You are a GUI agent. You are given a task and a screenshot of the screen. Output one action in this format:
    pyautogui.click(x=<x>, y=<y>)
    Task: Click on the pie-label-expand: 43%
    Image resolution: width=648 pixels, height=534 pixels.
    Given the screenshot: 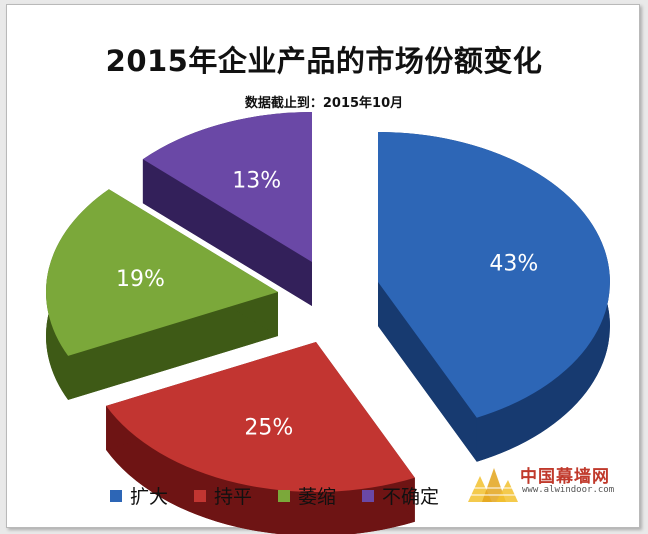 What is the action you would take?
    pyautogui.click(x=513, y=263)
    